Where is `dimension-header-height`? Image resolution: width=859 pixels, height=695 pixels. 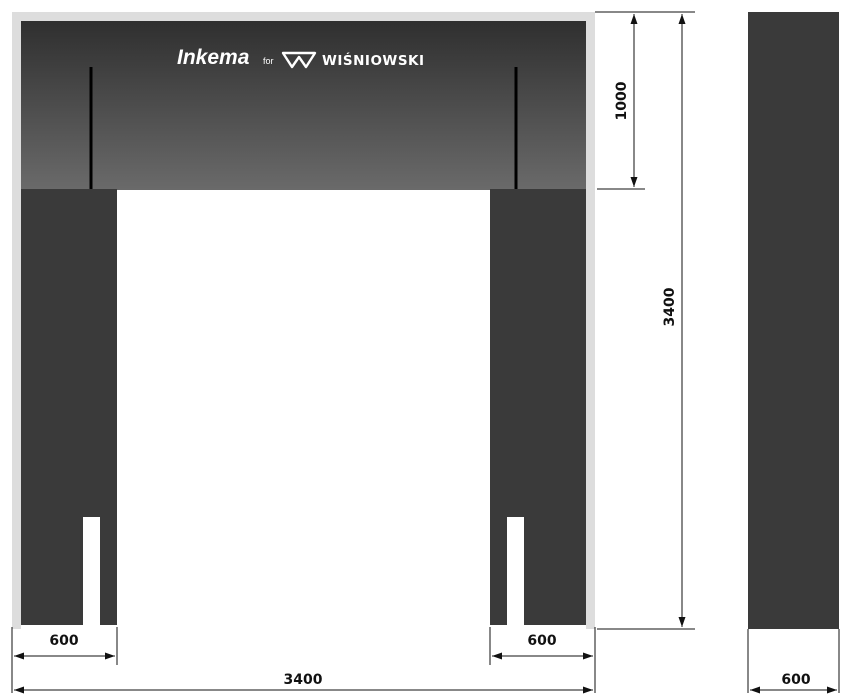
dimension-header-height is located at coordinates (645, 100).